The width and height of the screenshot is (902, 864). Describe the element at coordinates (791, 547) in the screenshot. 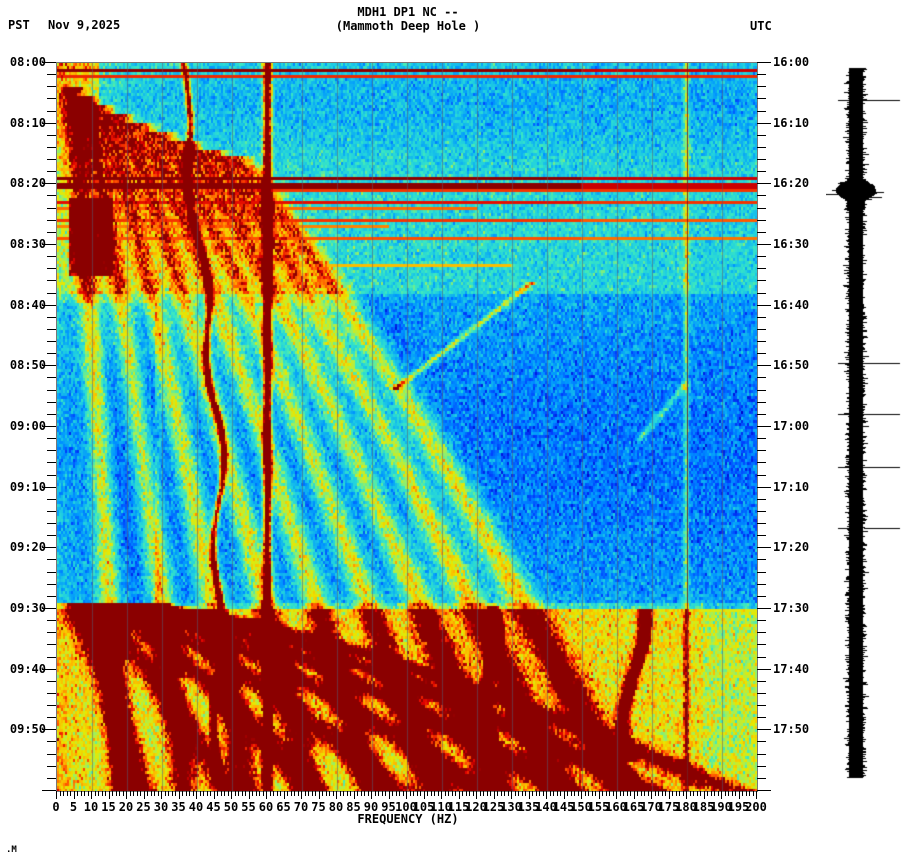

I see `time-label-utc: 17:20` at that location.